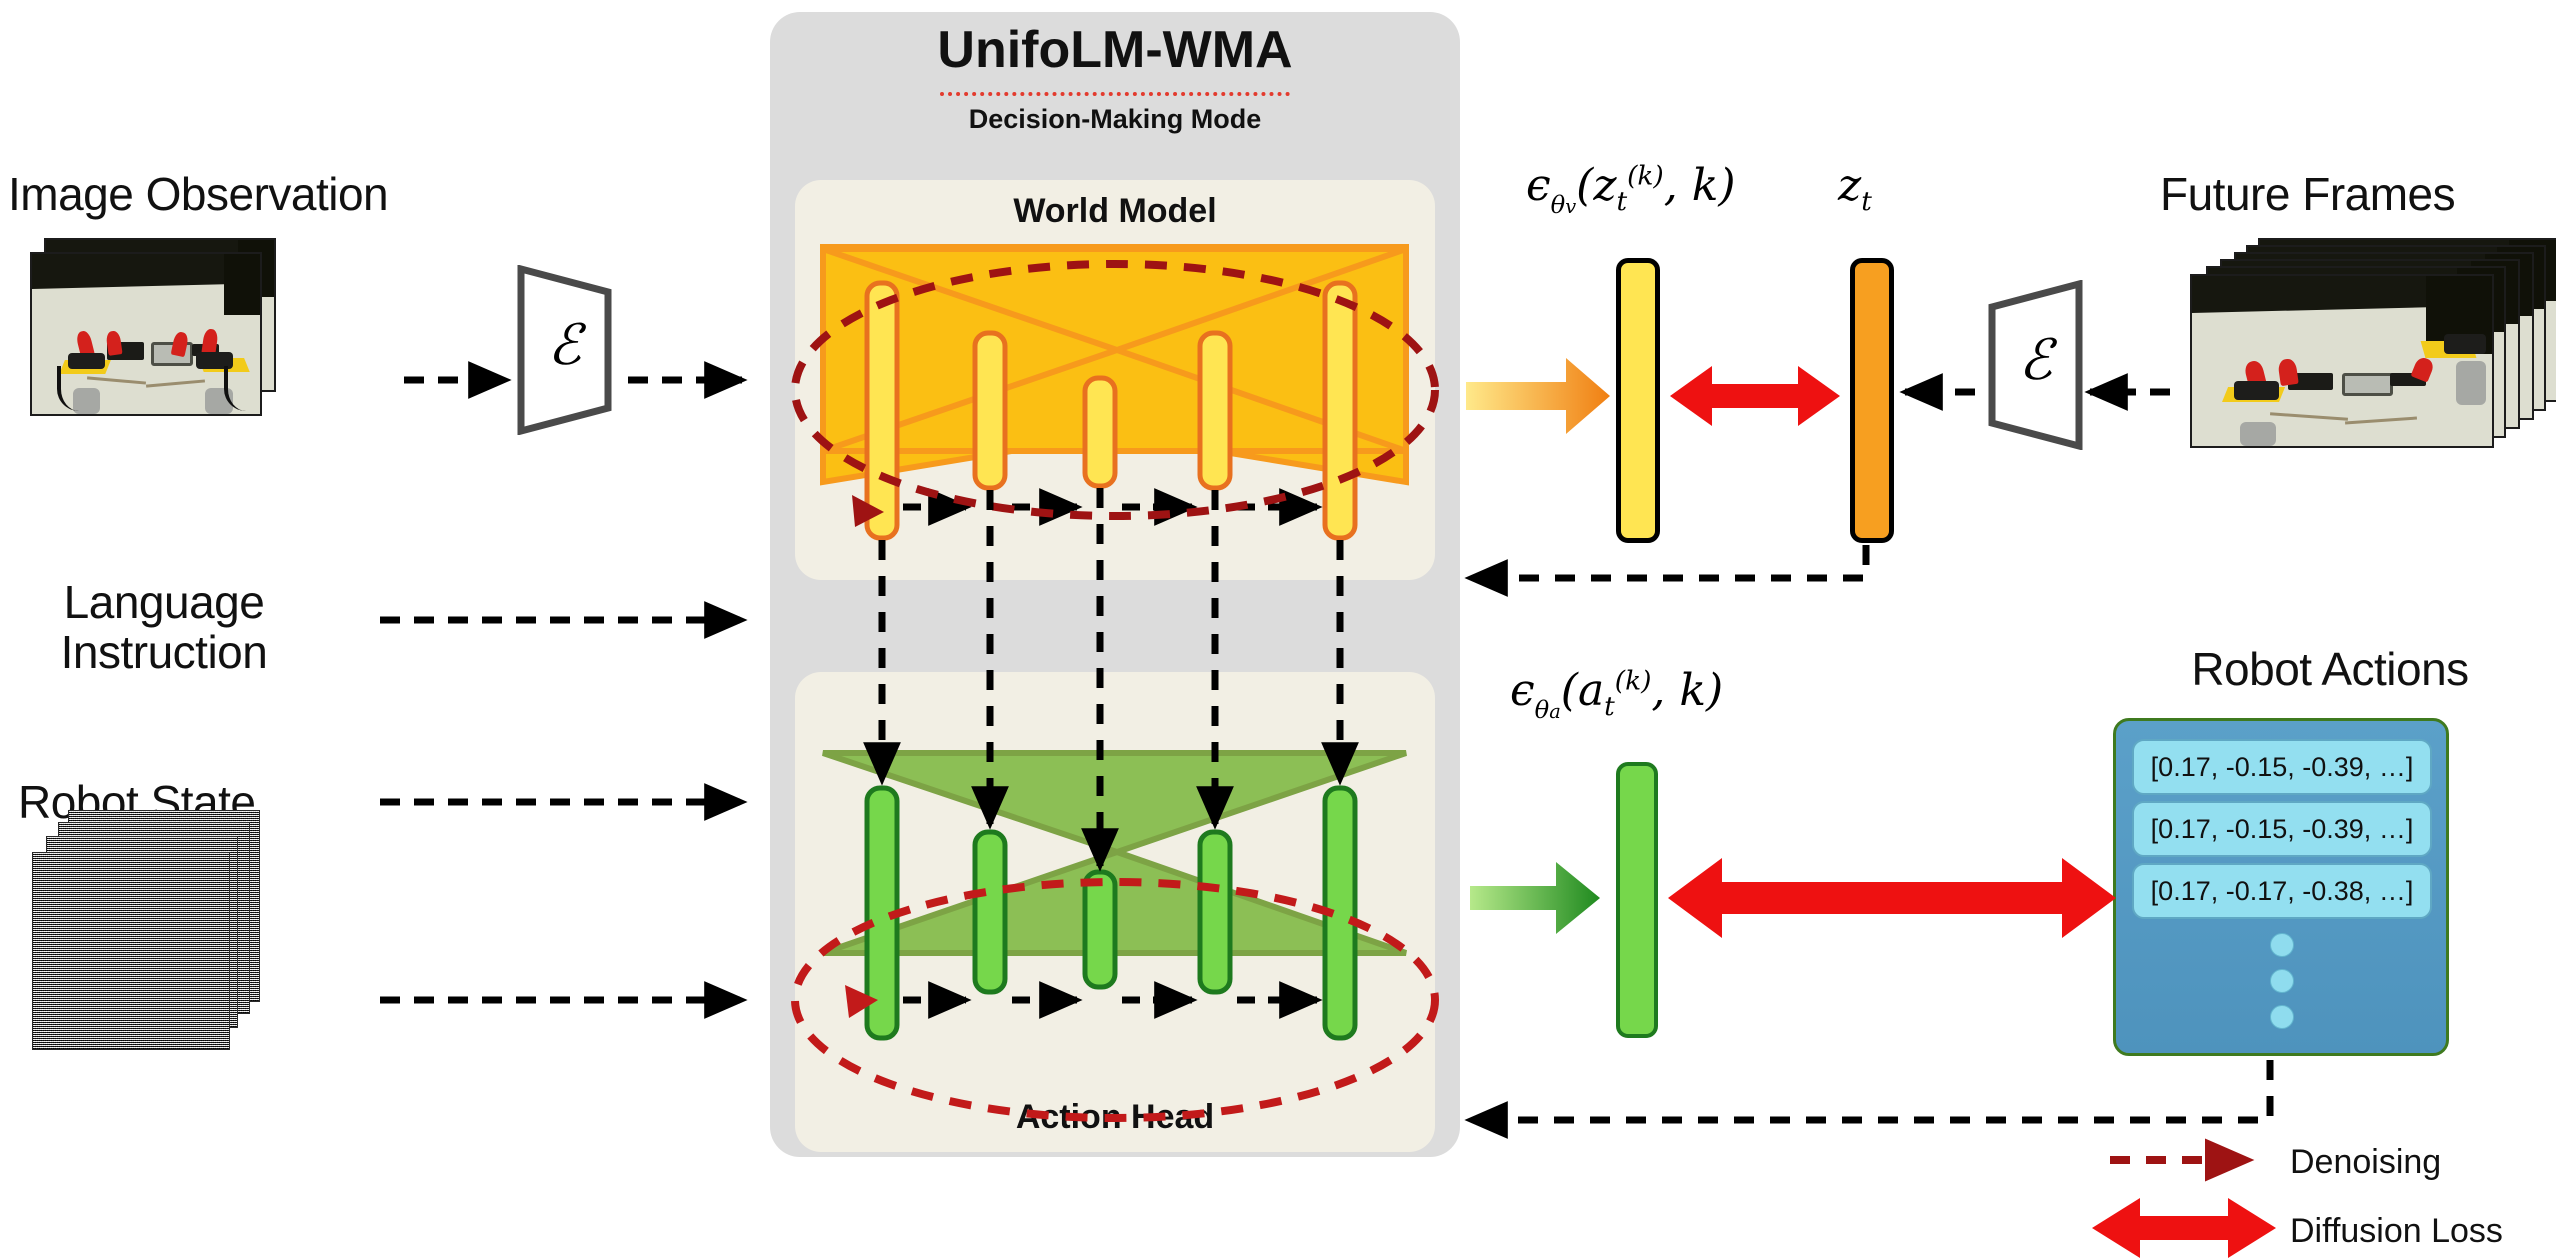  Describe the element at coordinates (1115, 94) in the screenshot. I see `title-underline` at that location.